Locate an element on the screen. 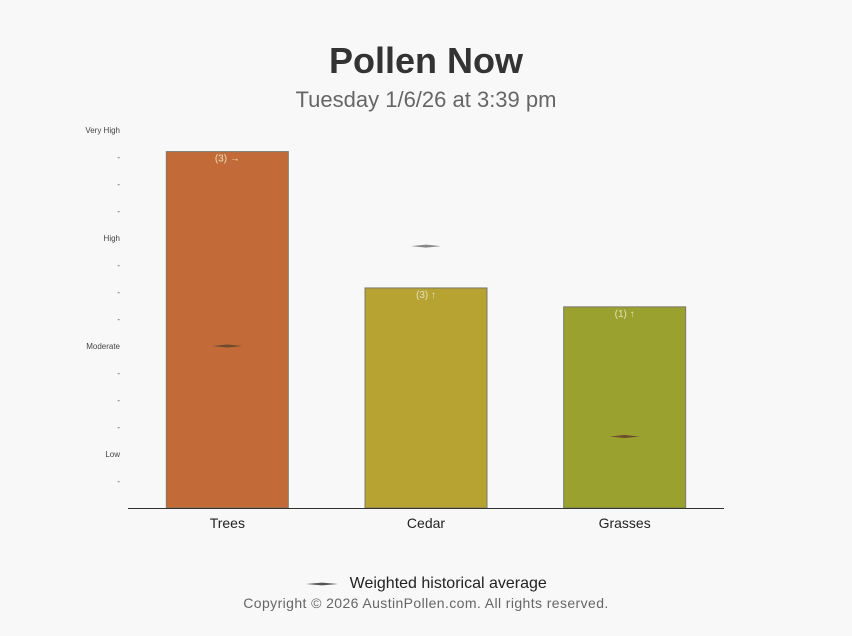 Image resolution: width=852 pixels, height=636 pixels. bar-label-trees: (3) → is located at coordinates (227, 159).